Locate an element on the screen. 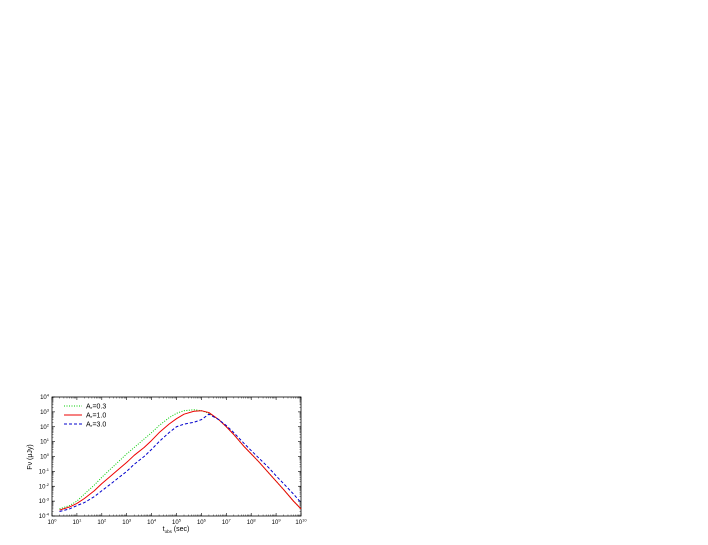  x-axis-label: tobs (sec) is located at coordinates (176, 530).